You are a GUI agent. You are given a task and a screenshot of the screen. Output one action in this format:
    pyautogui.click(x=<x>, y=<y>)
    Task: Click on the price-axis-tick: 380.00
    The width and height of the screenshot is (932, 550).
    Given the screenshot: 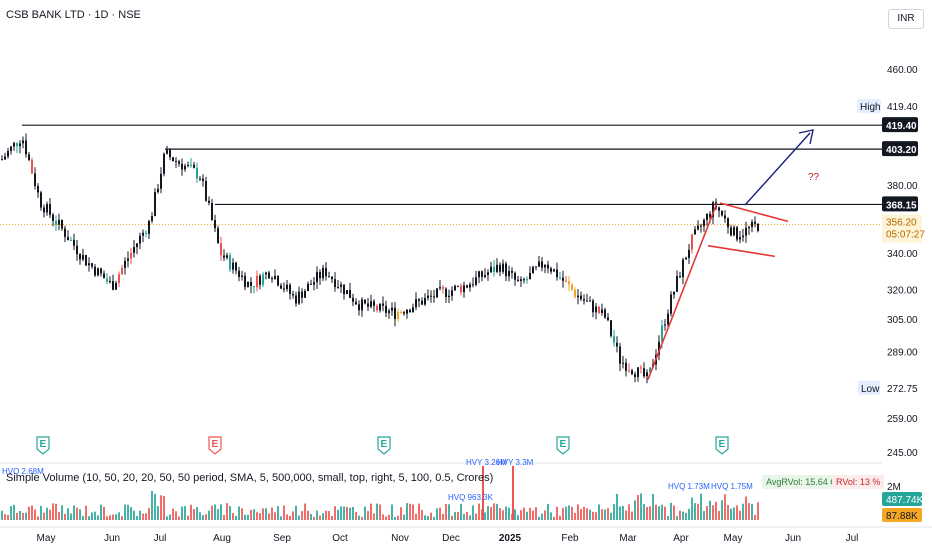 What is the action you would take?
    pyautogui.click(x=902, y=186)
    